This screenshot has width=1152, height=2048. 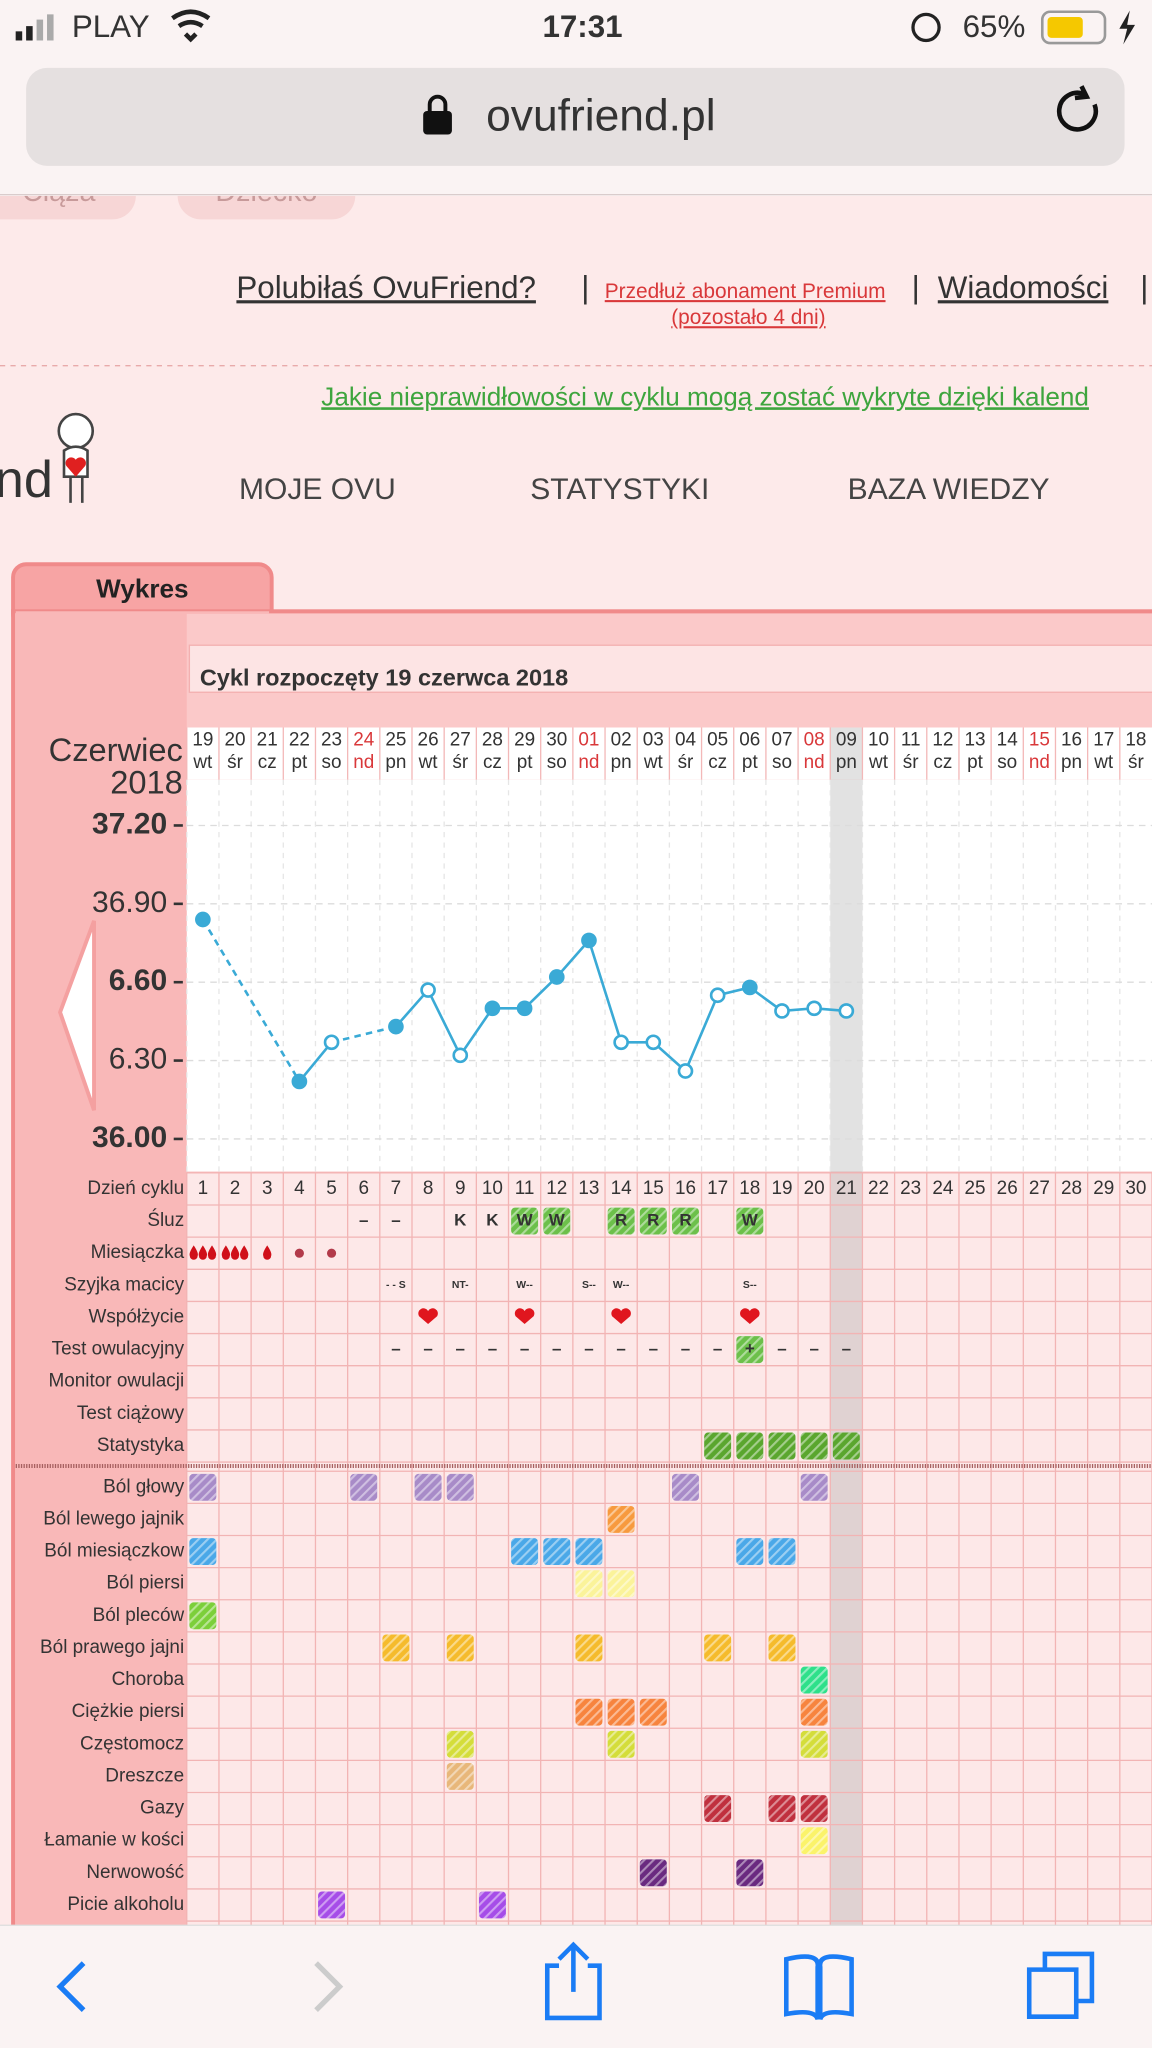 I want to click on date: 18, so click(x=1135, y=740).